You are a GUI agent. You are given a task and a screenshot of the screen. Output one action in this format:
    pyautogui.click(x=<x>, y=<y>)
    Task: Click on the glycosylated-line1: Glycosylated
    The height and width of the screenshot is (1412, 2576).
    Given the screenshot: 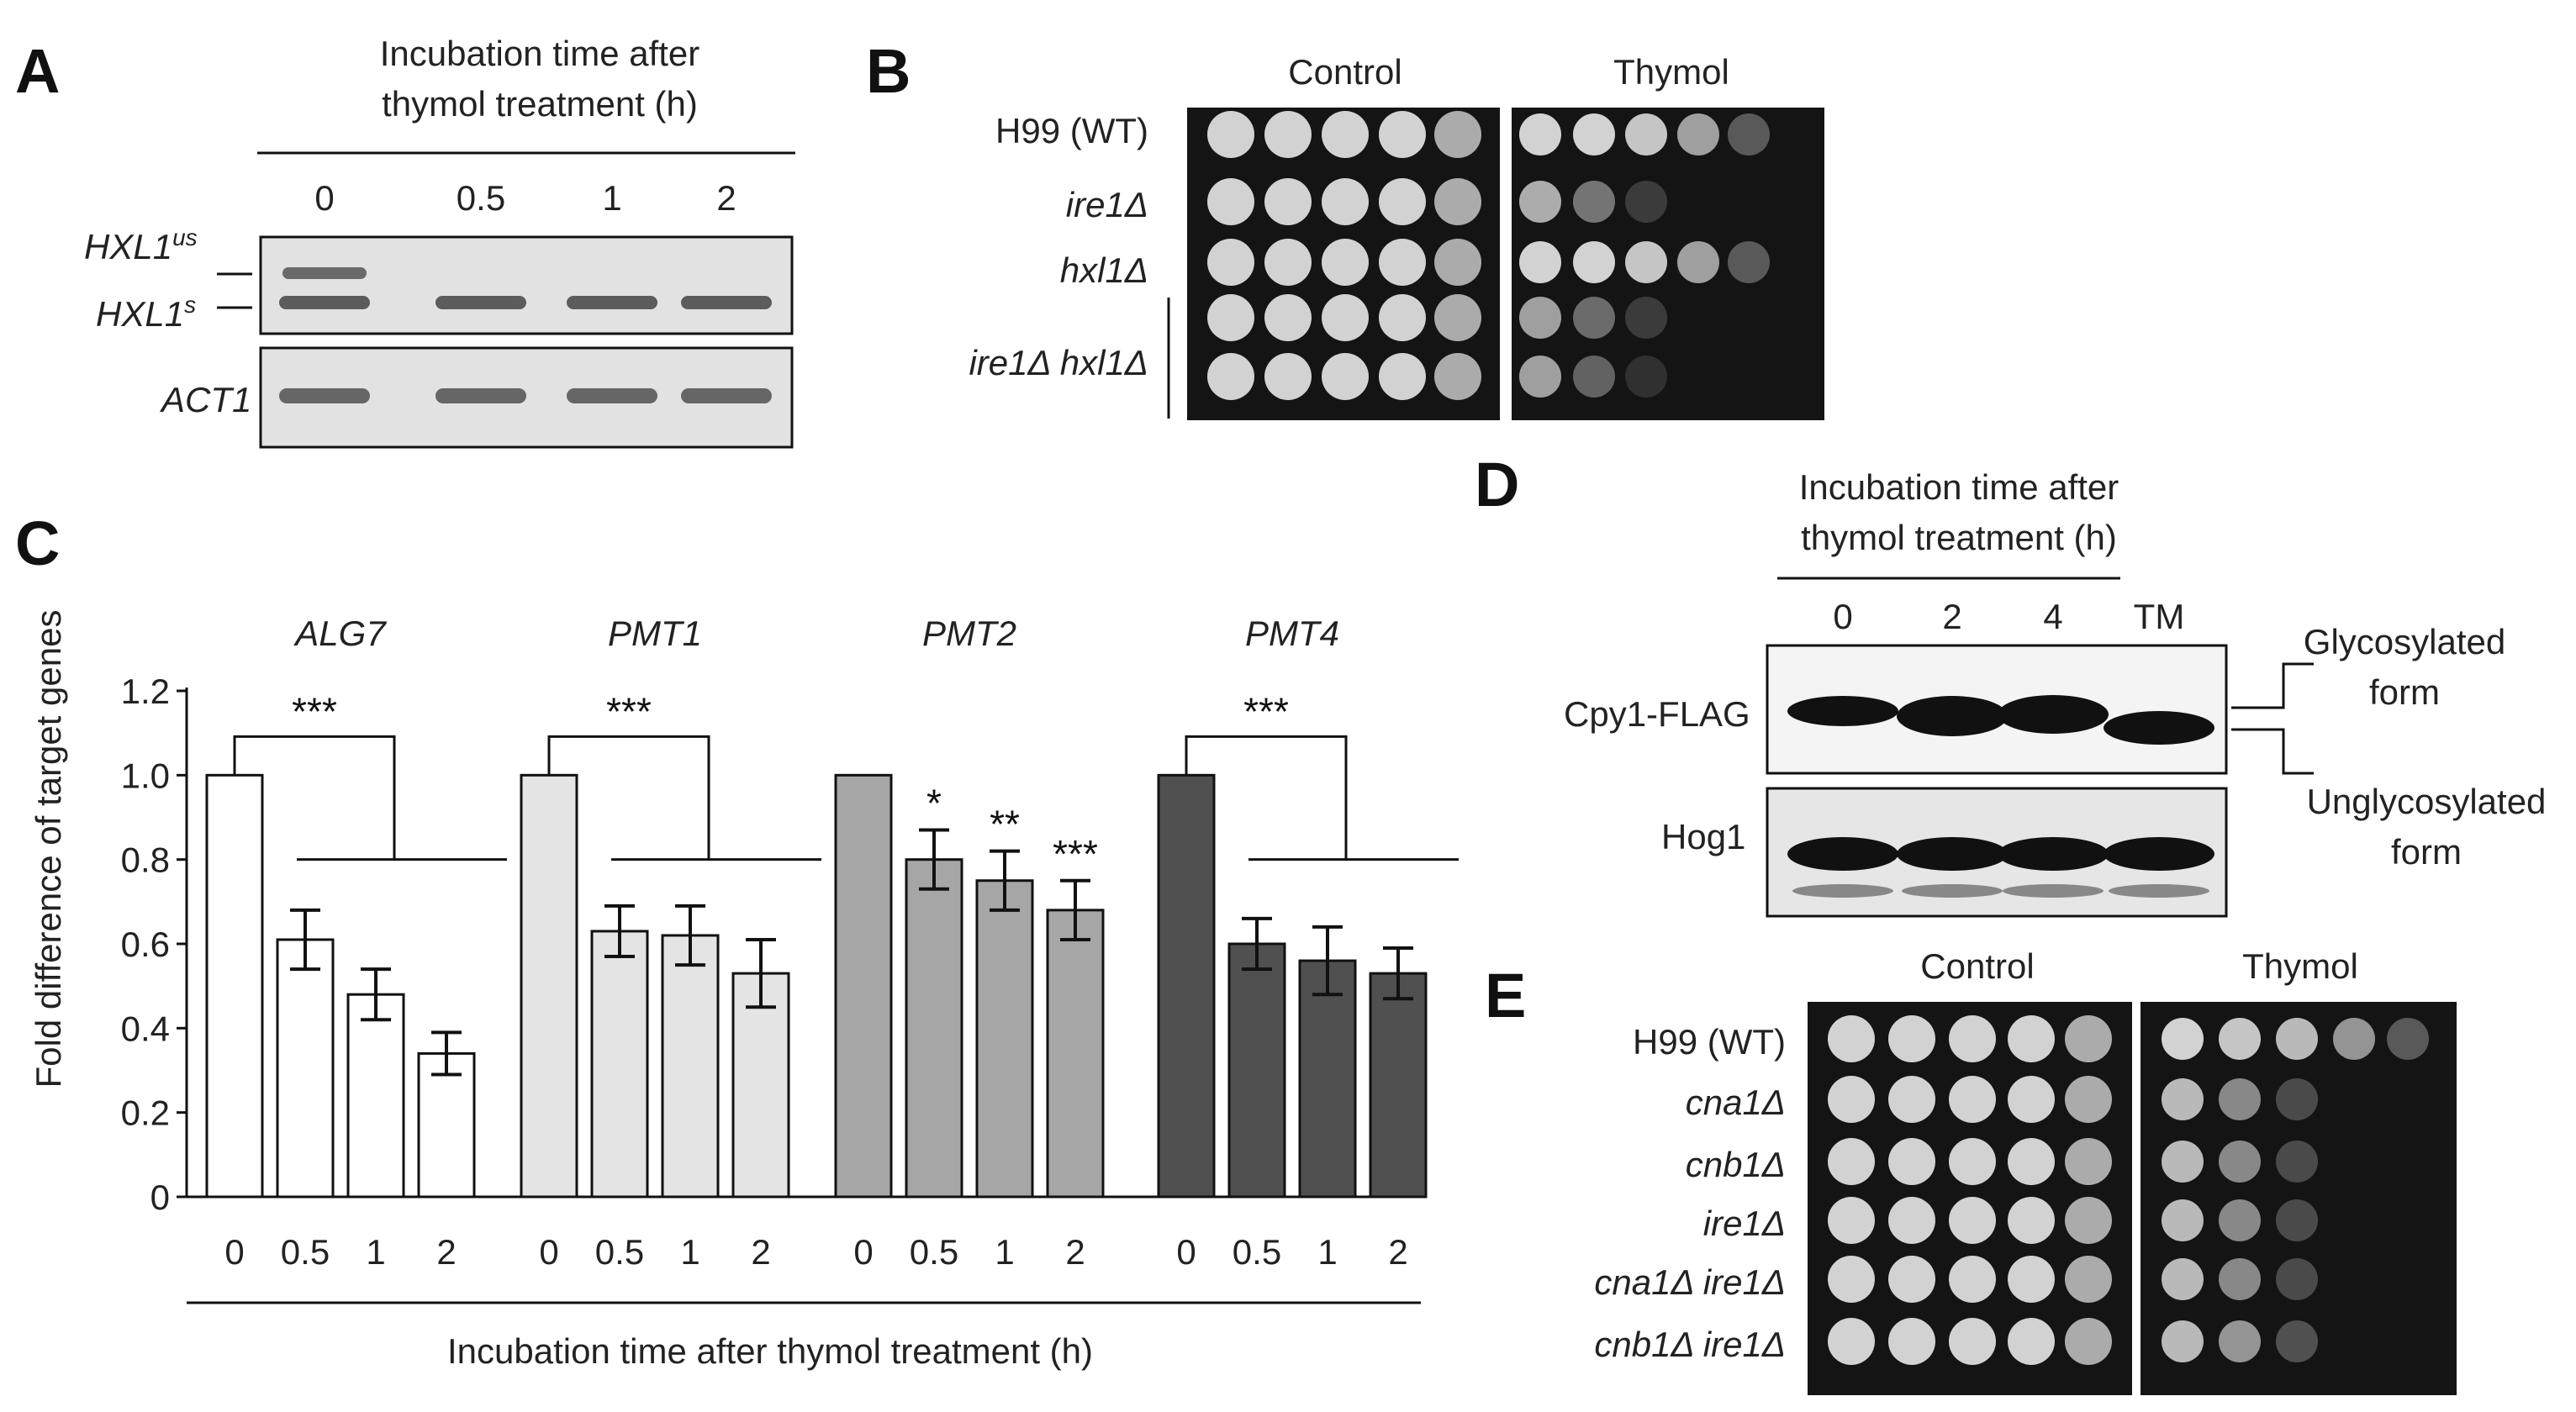 What is the action you would take?
    pyautogui.click(x=2404, y=641)
    